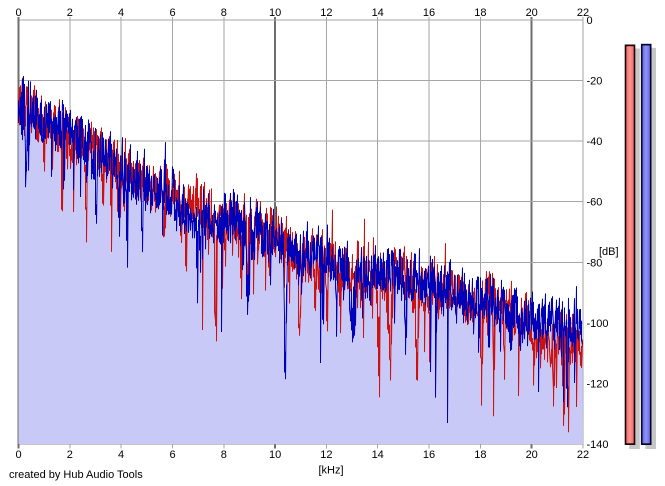 The width and height of the screenshot is (665, 486). I want to click on svg-text: -80, so click(595, 263).